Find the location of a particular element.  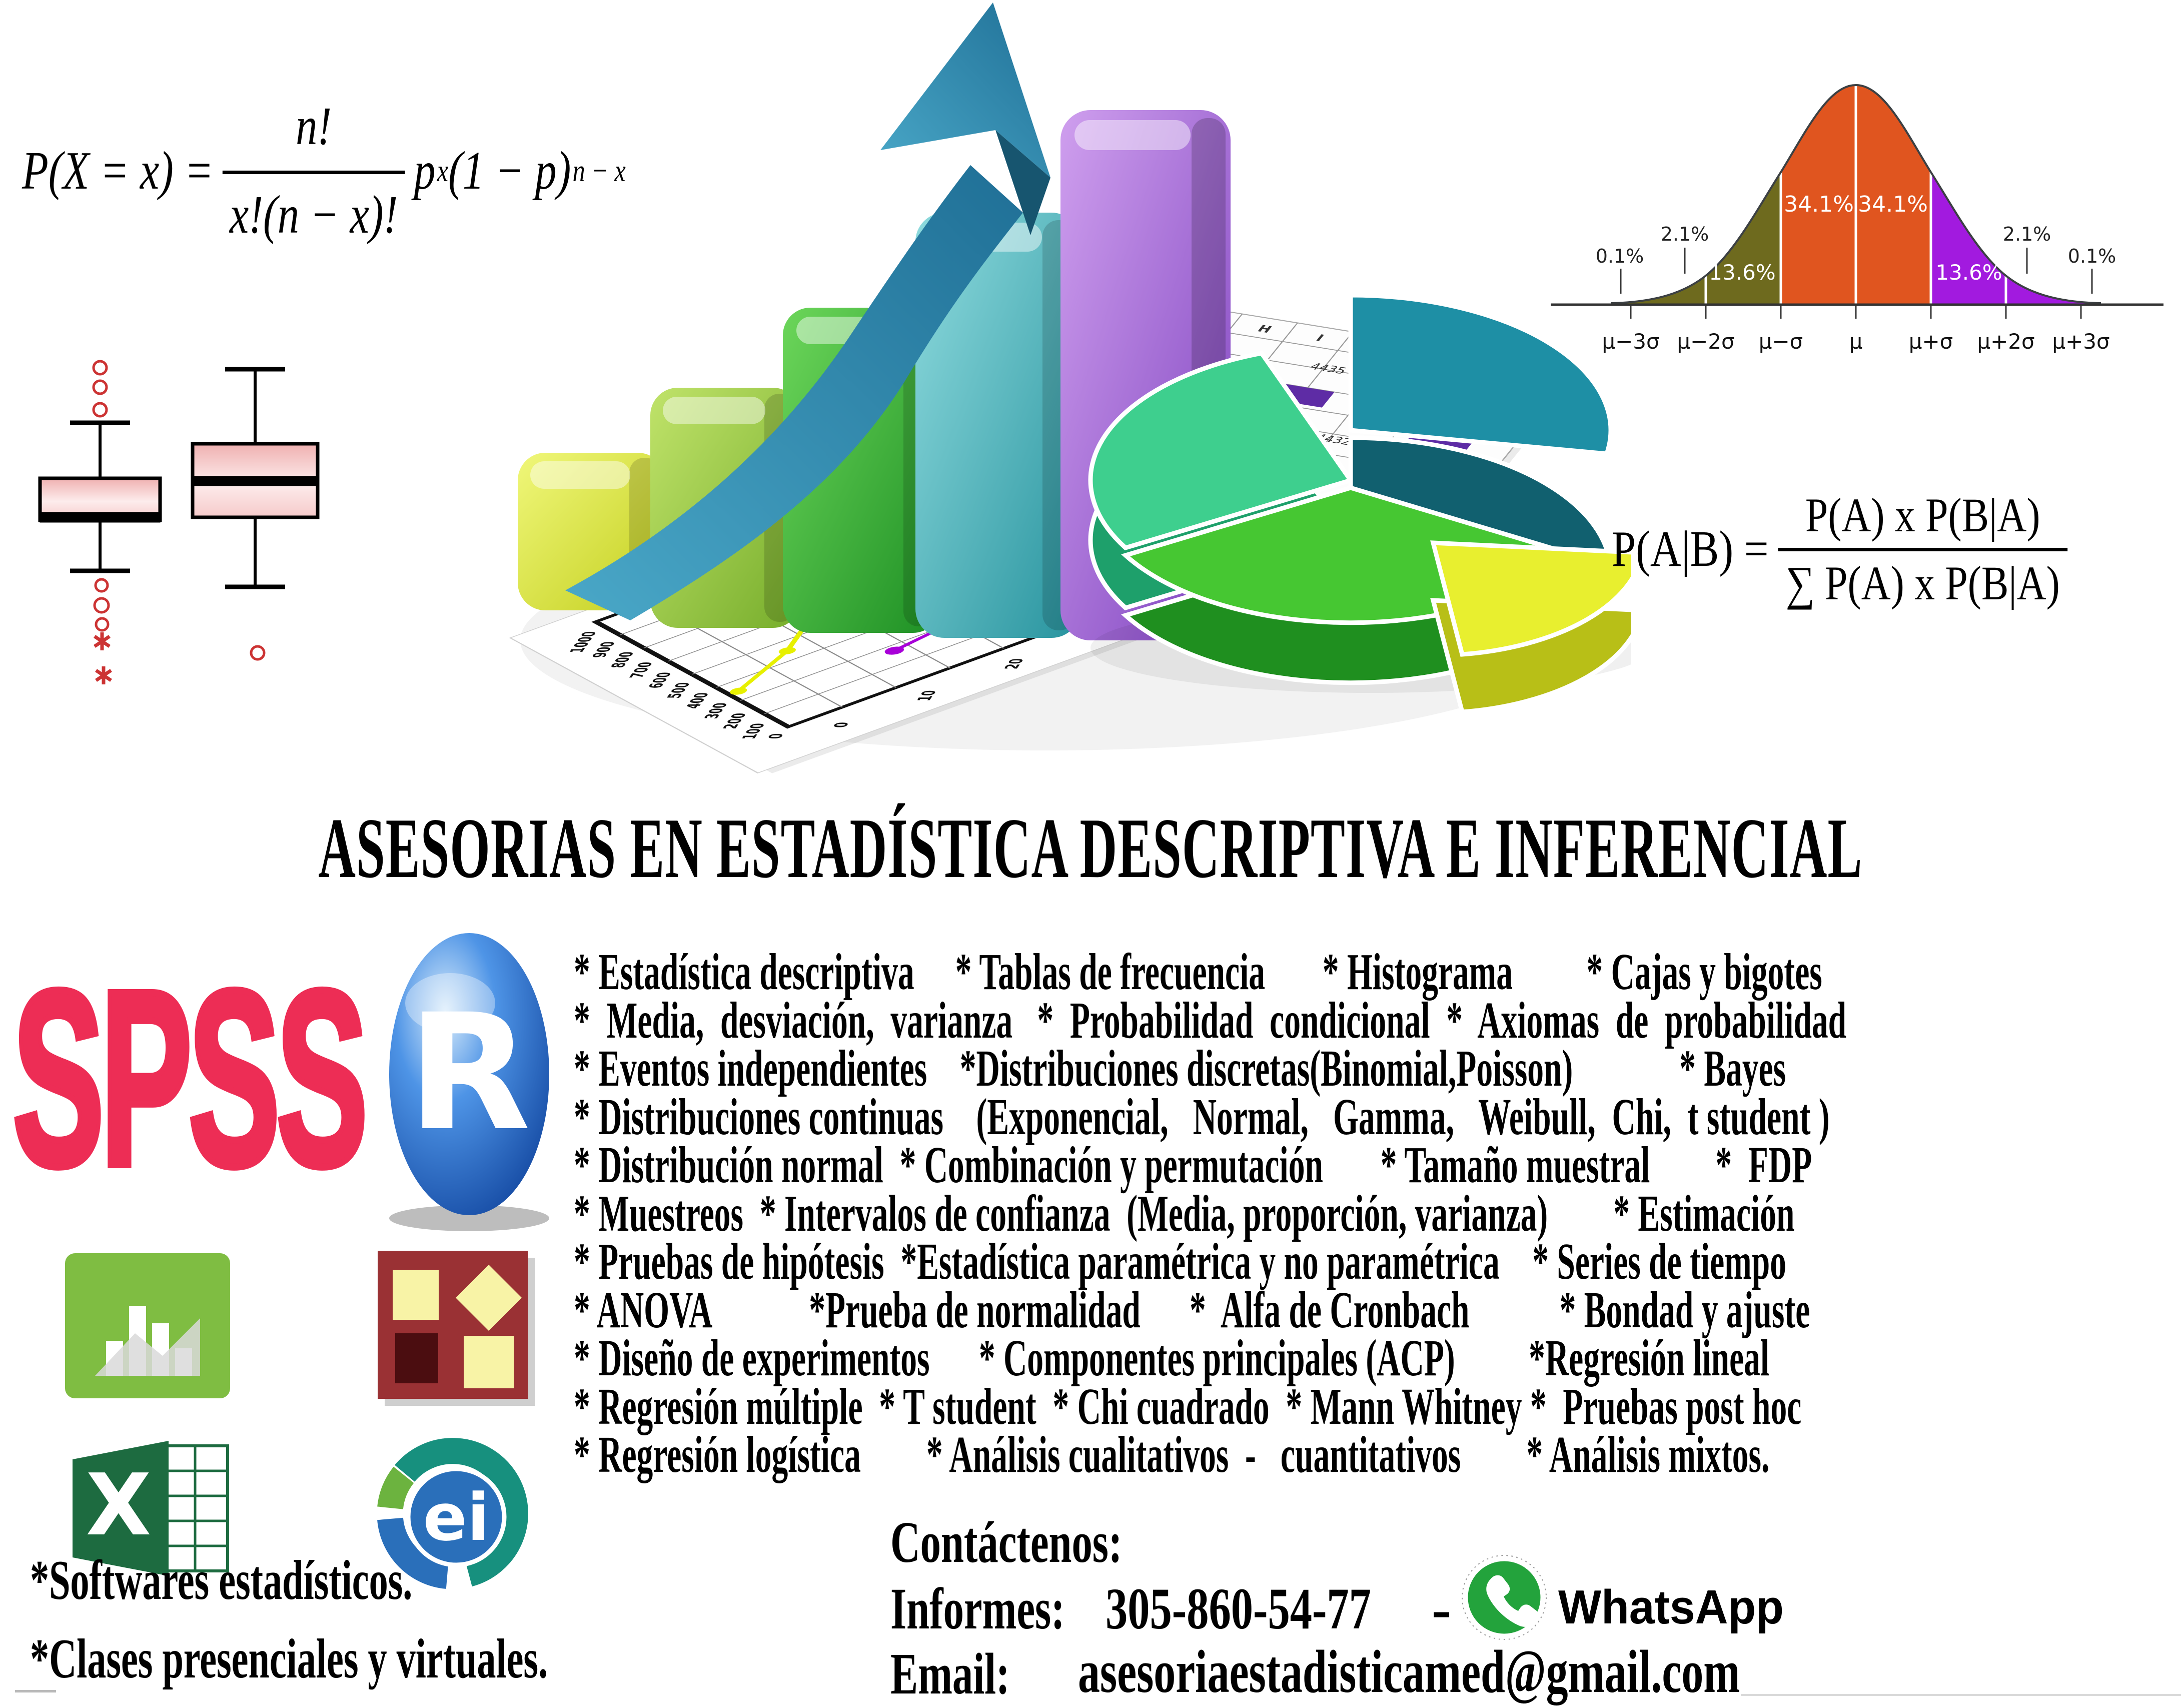

axis-label: μ−σ is located at coordinates (1781, 342).